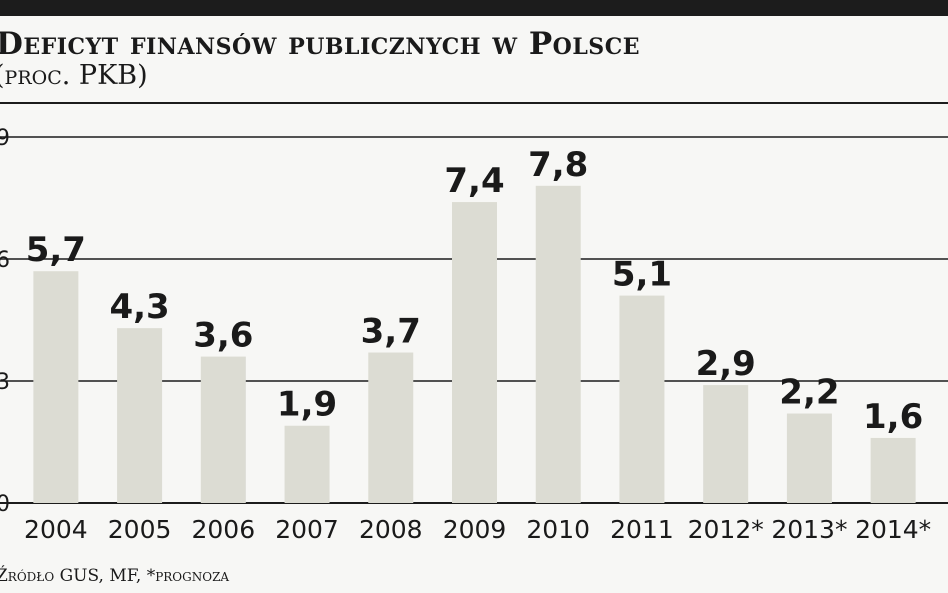  I want to click on y-tick-label-0: 0, so click(5, 504).